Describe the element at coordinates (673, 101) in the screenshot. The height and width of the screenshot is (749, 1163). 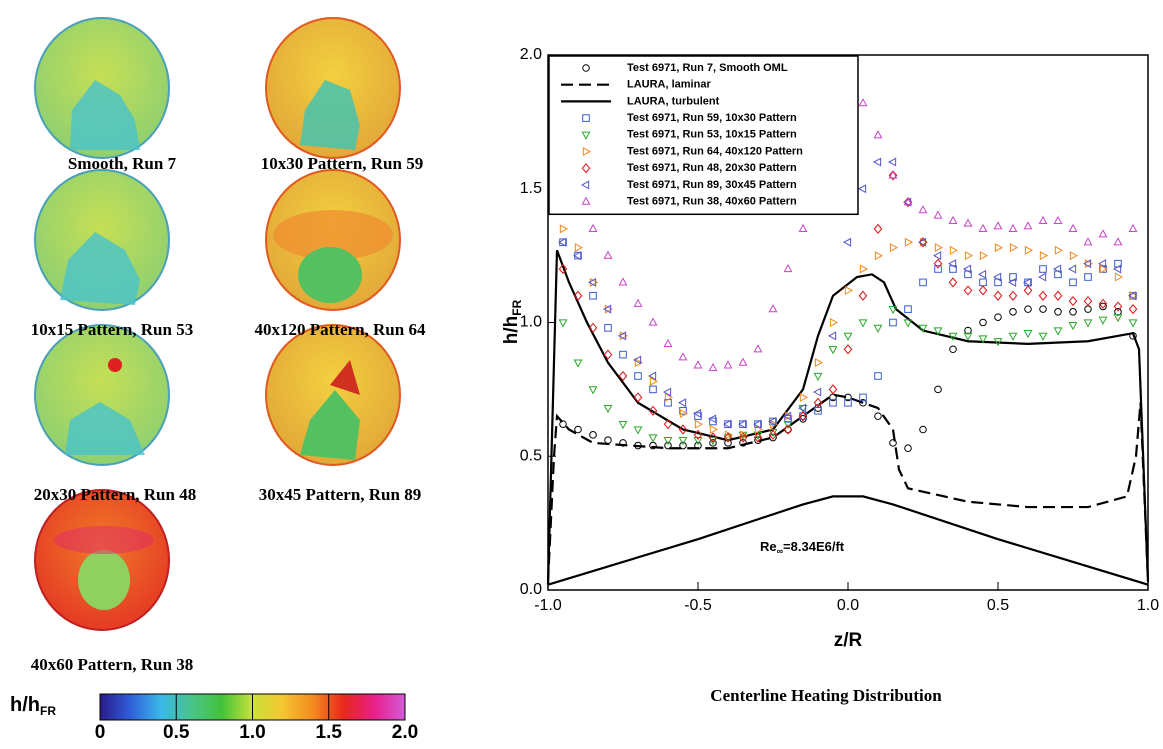
I see `legend-label: LAURA, turbulent` at that location.